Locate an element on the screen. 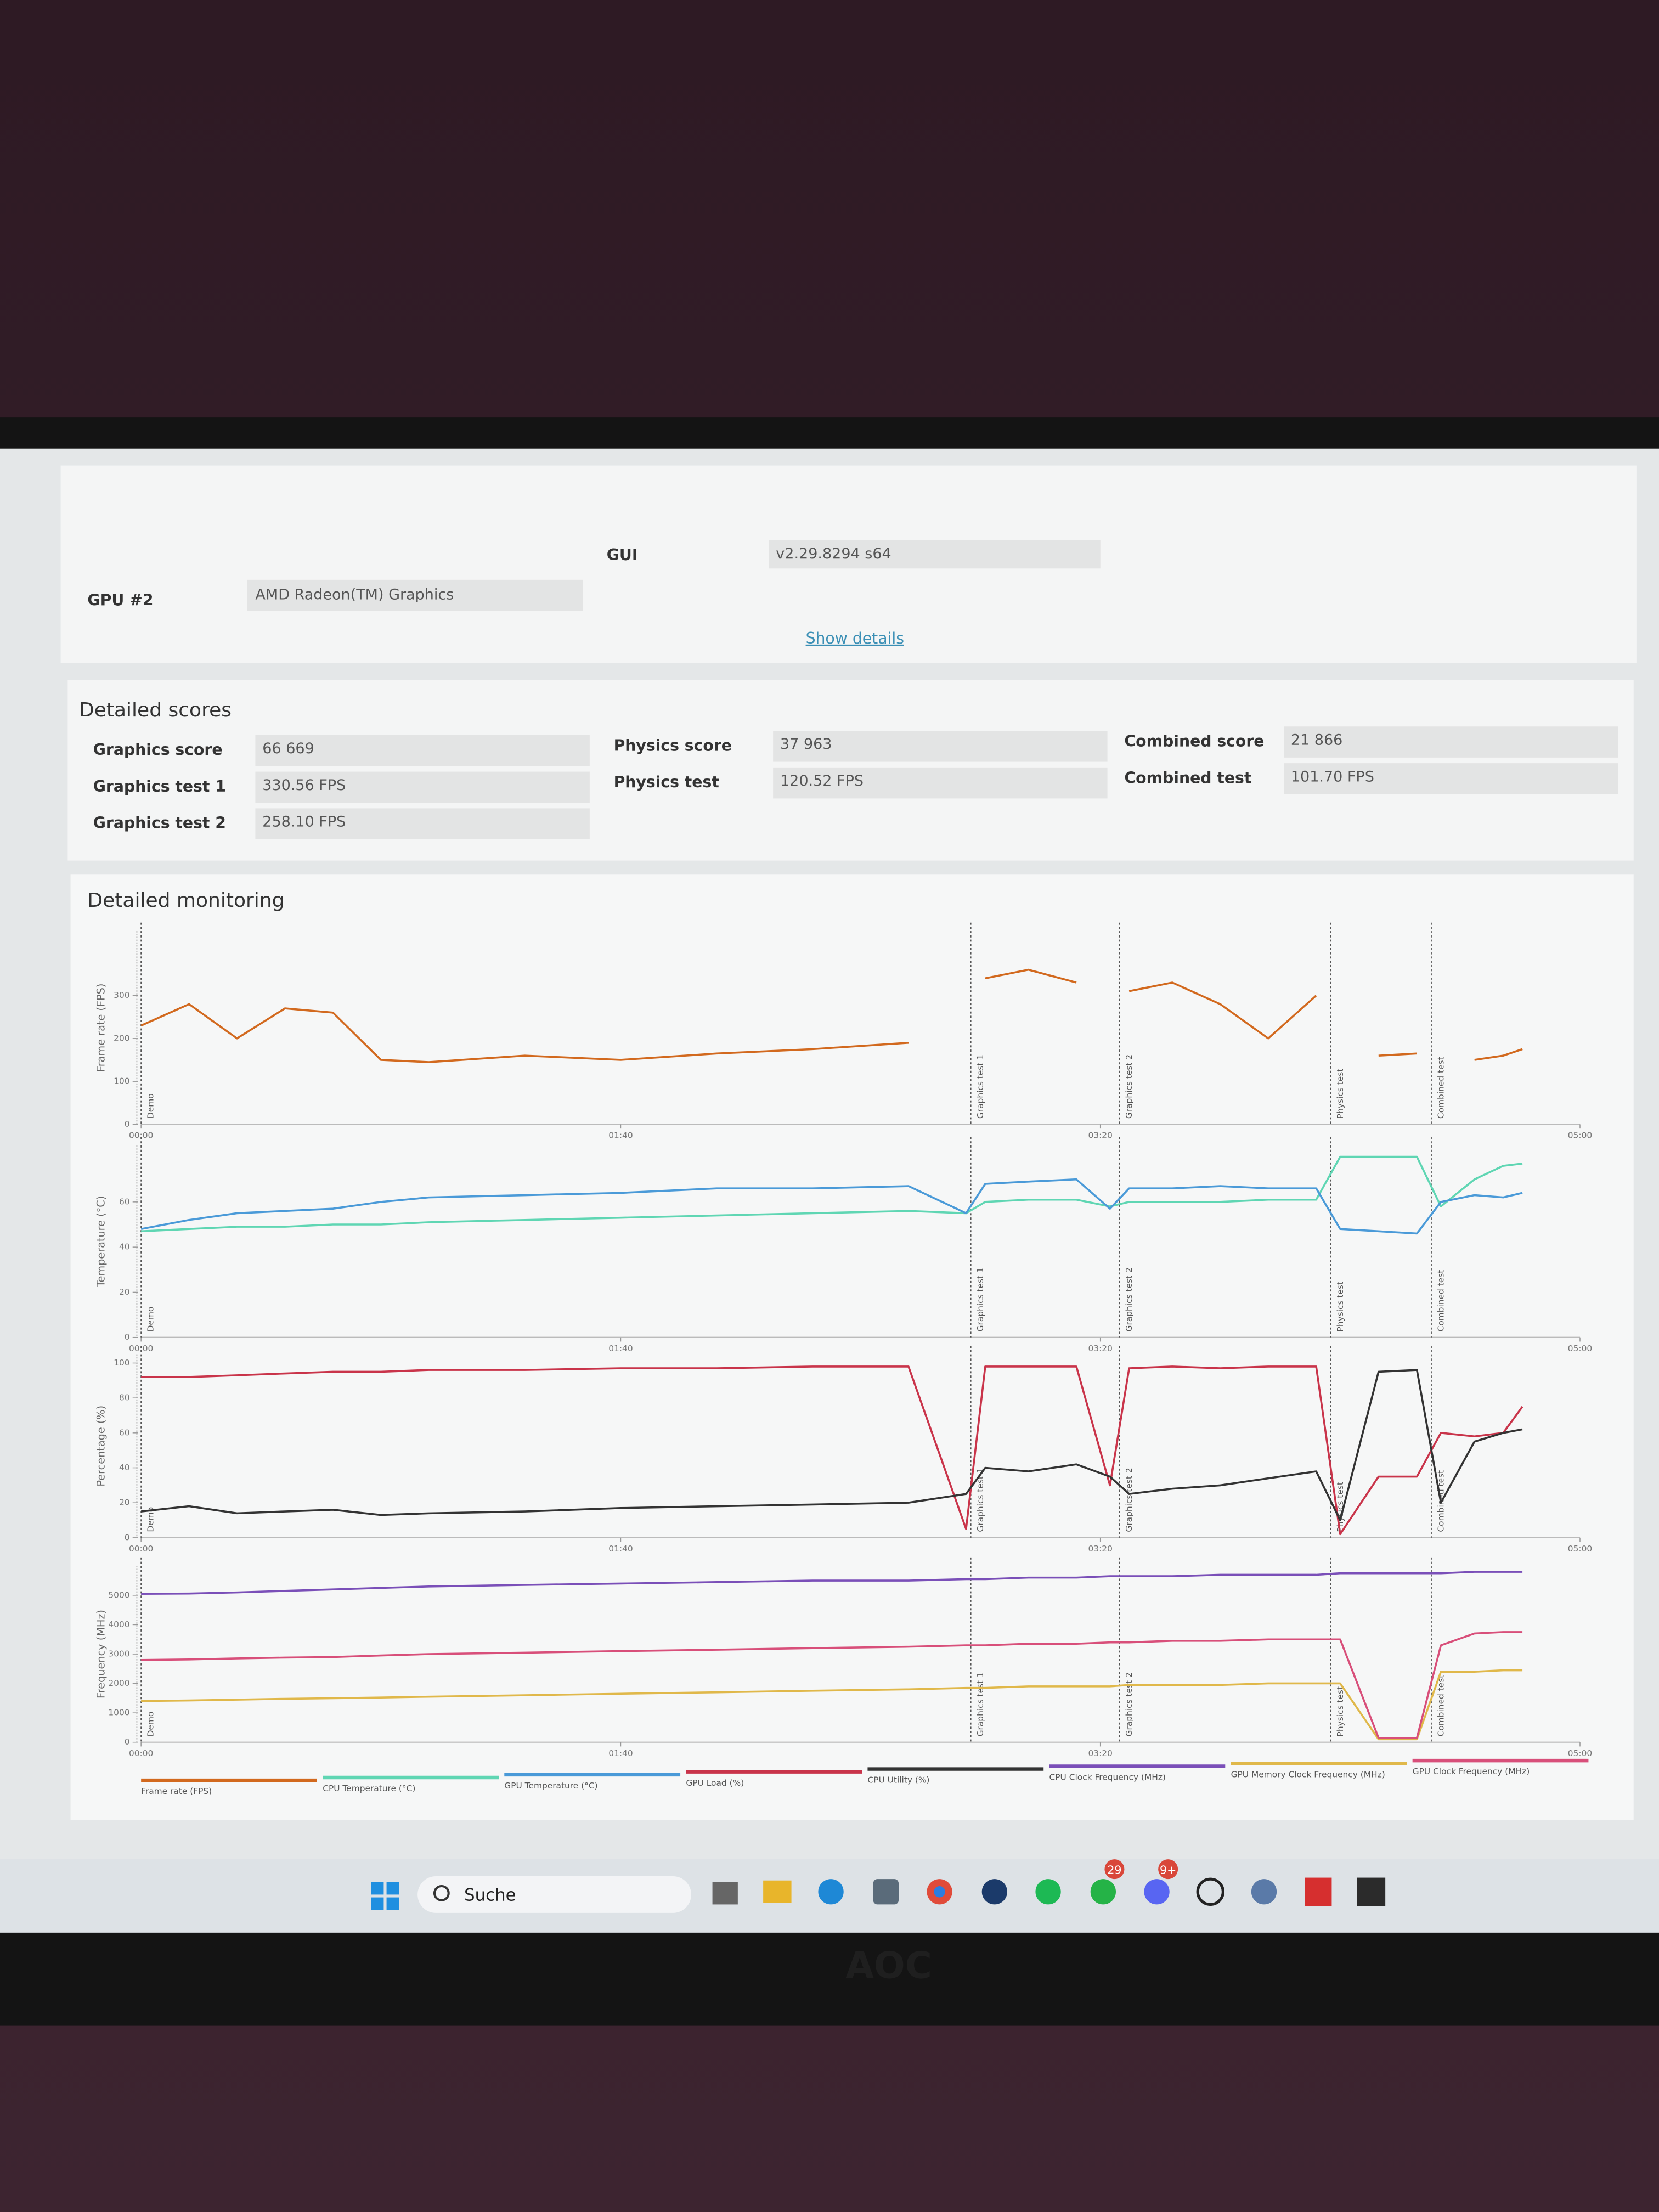 This screenshot has width=1659, height=2212. y-axis-label: Percentage (%) is located at coordinates (102, 1446).